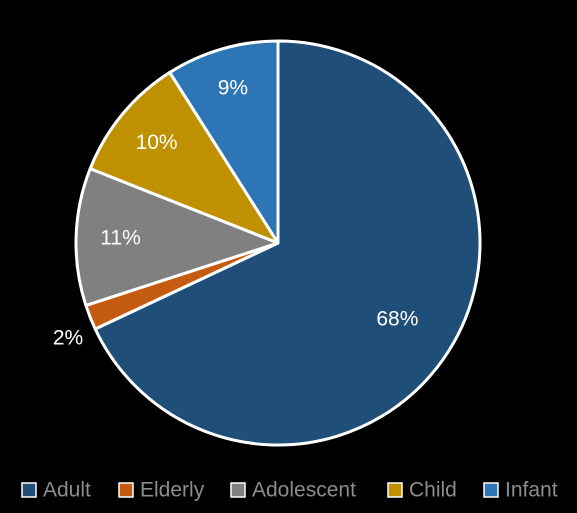  I want to click on legend-label-adult: Adult, so click(67, 490).